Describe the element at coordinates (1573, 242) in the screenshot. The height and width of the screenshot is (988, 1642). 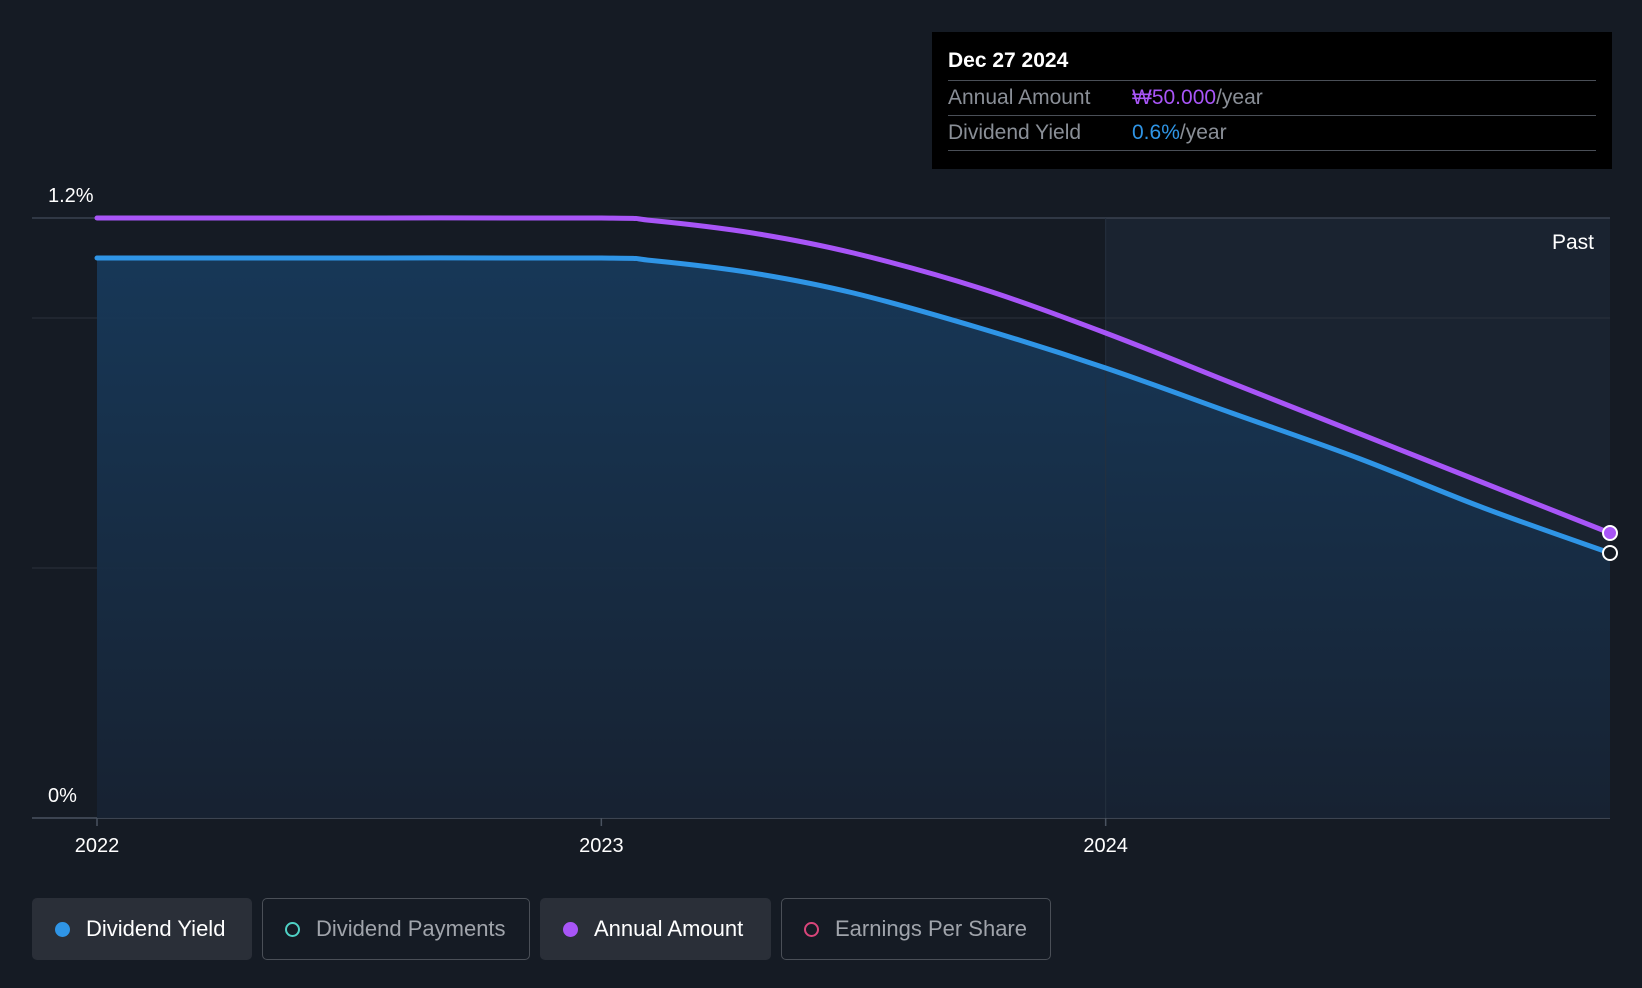
I see `past-label: Past` at that location.